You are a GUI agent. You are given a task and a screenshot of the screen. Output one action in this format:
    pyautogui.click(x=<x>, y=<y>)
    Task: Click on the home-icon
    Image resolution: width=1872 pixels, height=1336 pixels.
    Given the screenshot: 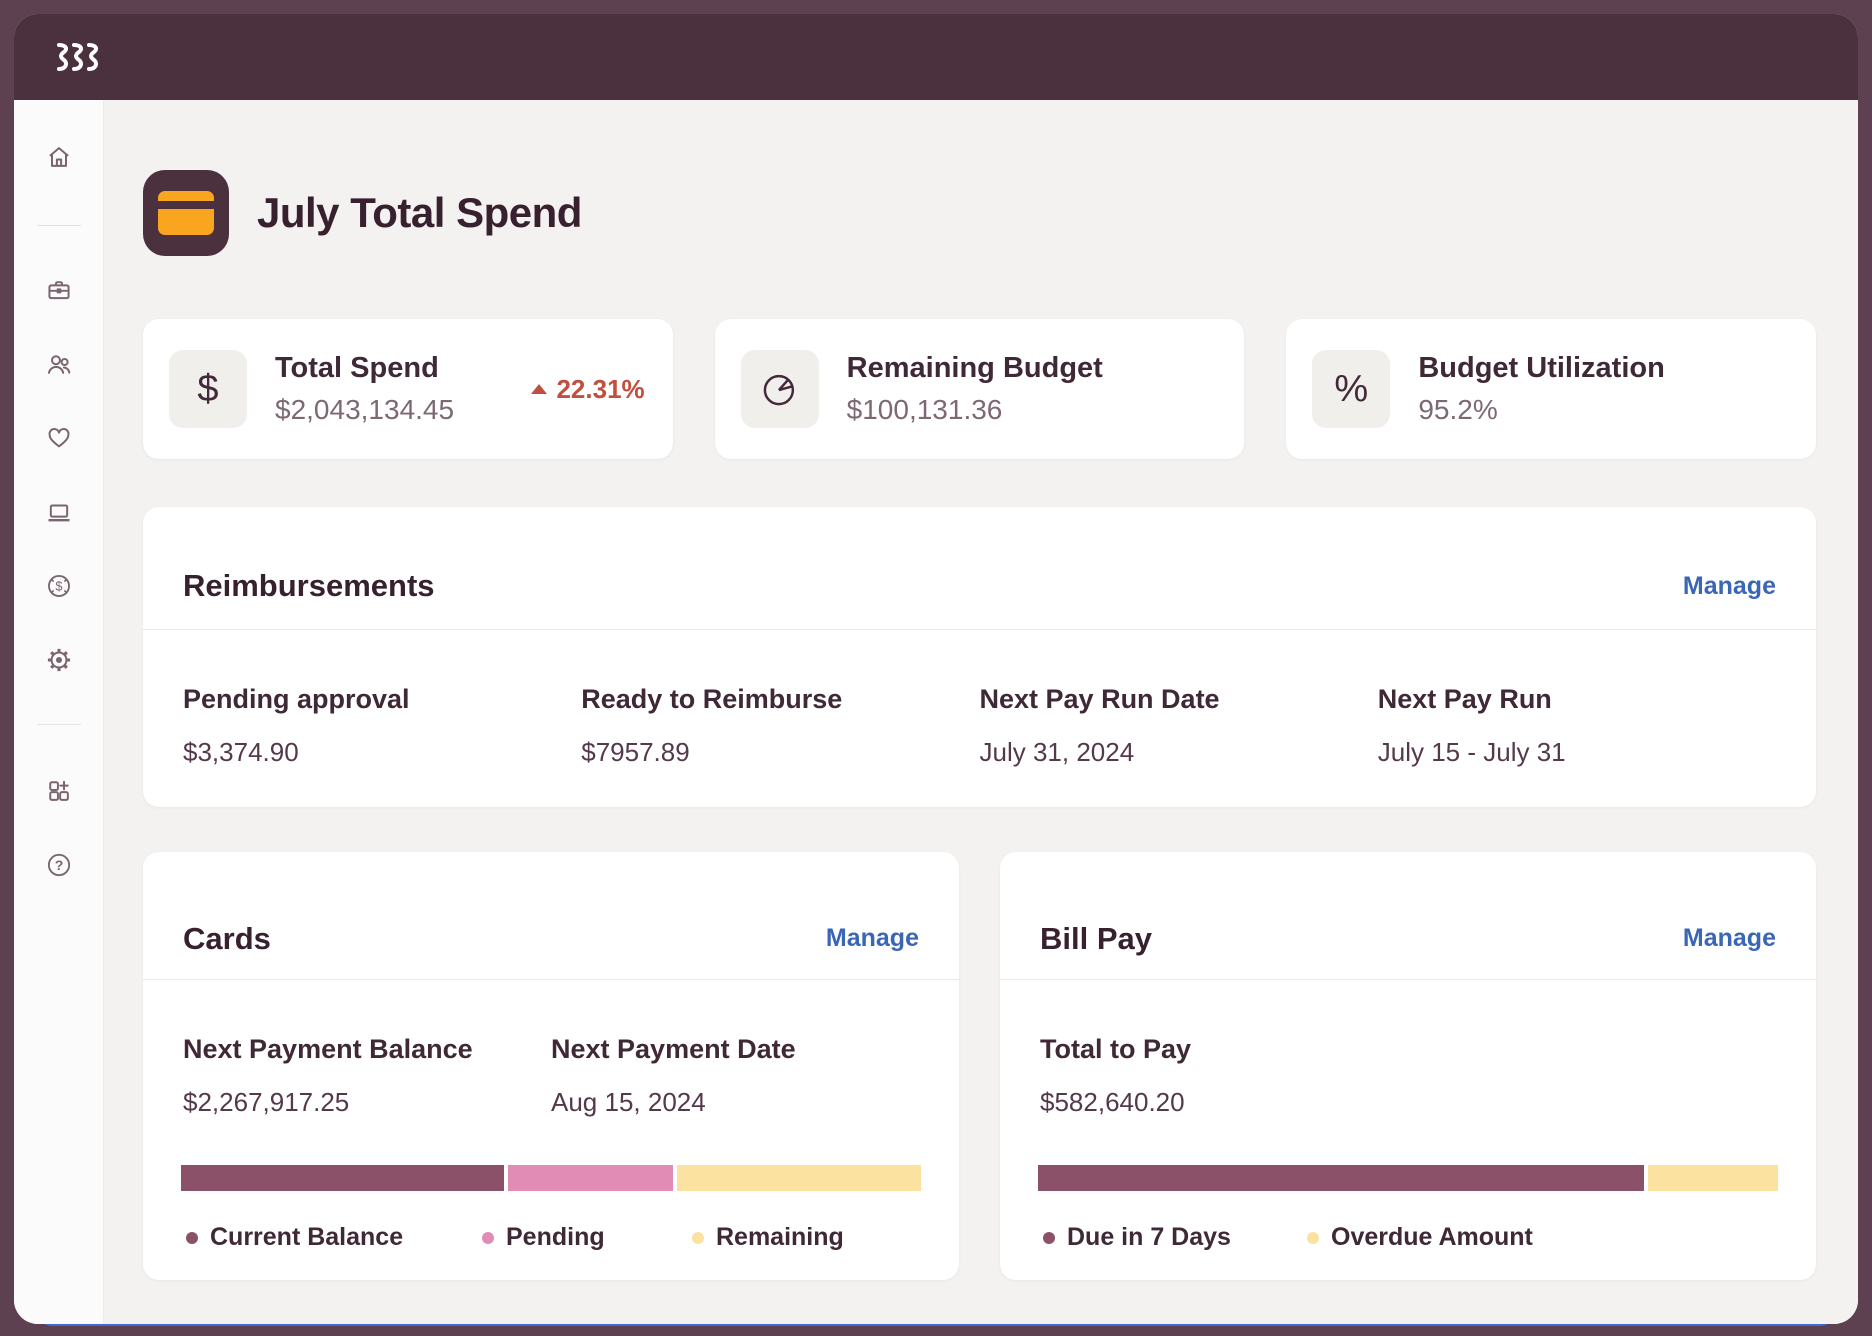 What is the action you would take?
    pyautogui.click(x=58, y=157)
    